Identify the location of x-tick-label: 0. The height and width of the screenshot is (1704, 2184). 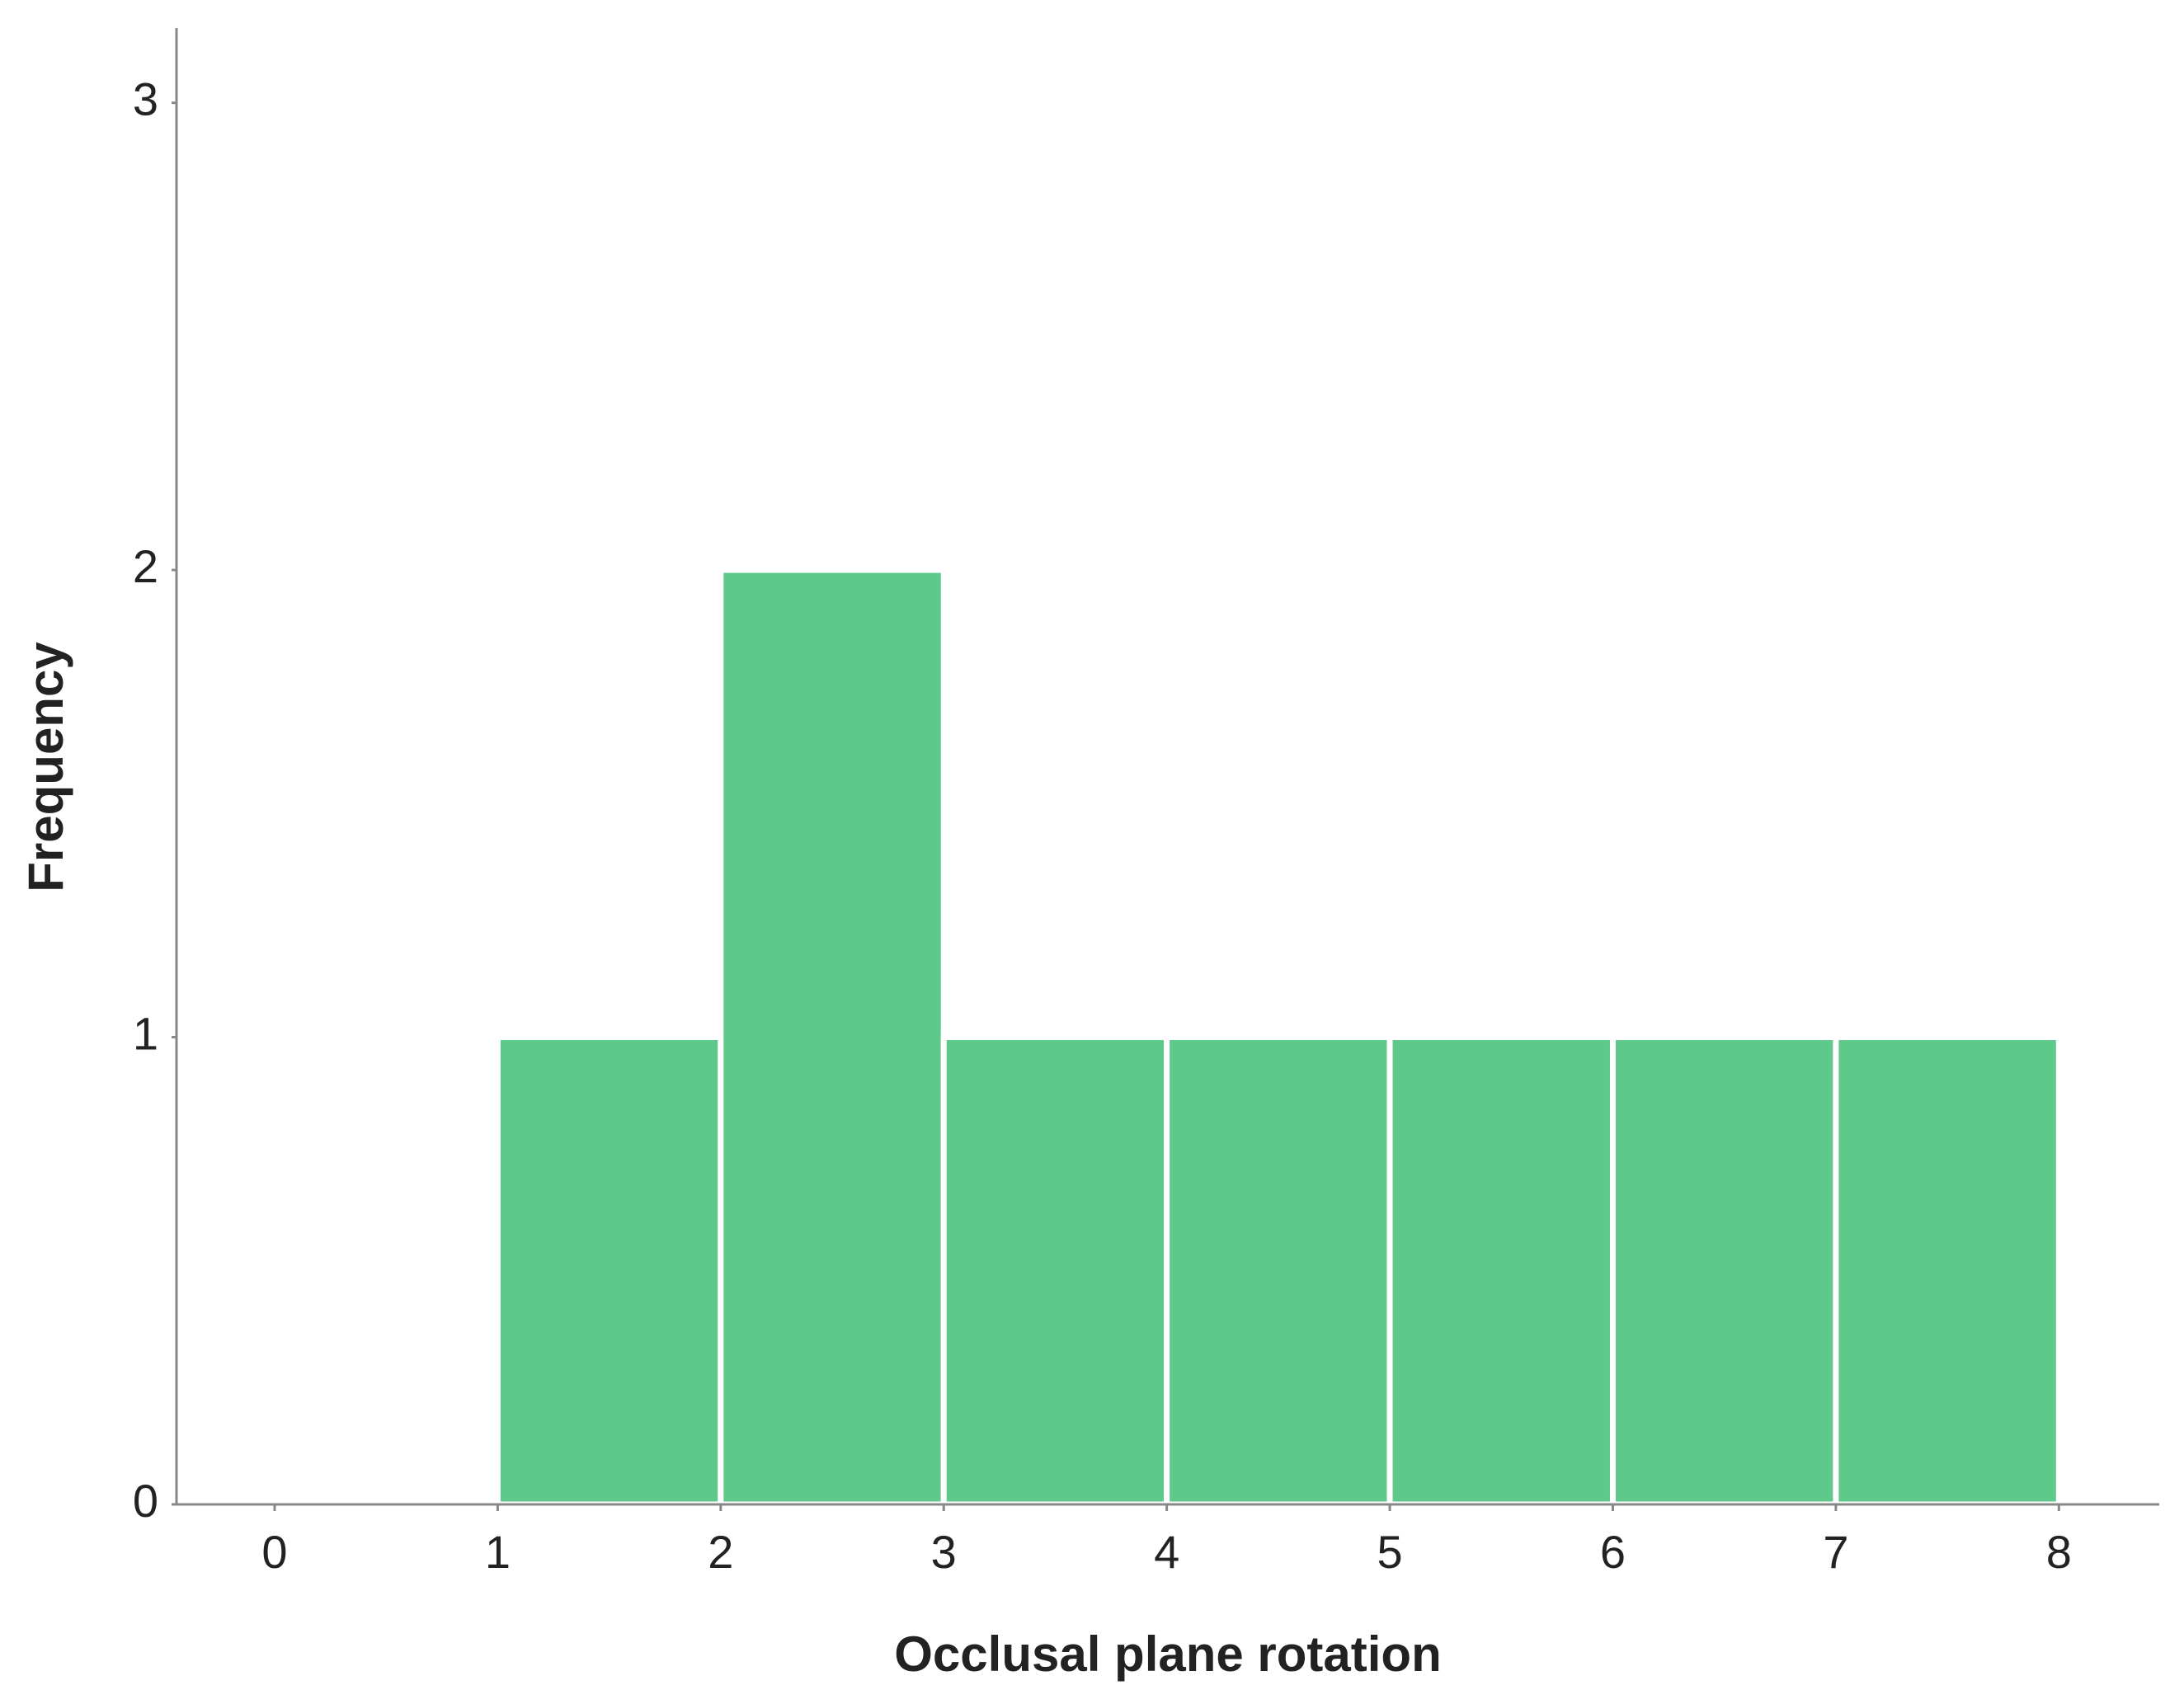
(274, 1552).